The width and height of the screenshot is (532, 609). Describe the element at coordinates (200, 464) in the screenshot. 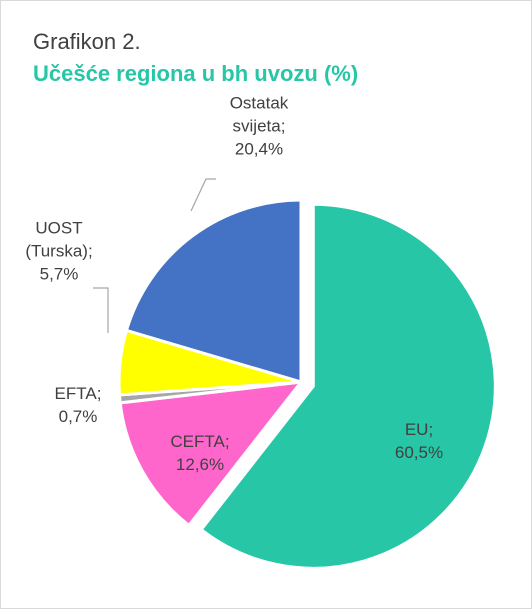

I see `value-label: 12,6%` at that location.